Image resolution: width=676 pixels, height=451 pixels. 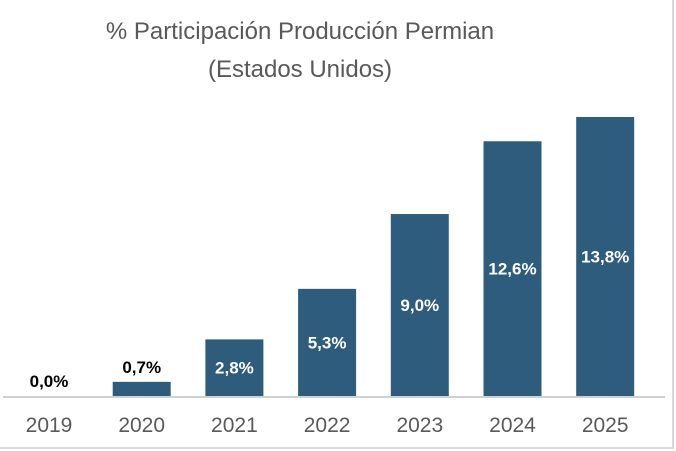 I want to click on bar-2025, so click(x=605, y=256).